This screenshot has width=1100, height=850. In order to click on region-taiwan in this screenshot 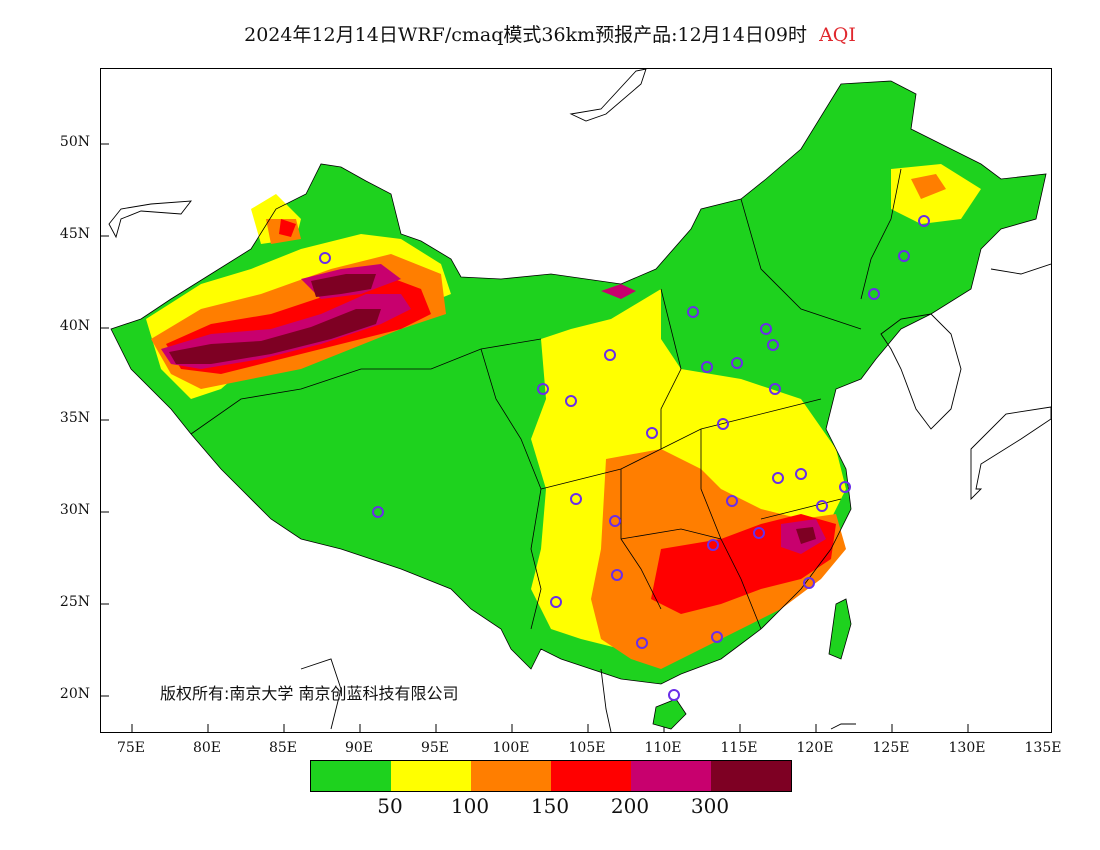, I will do `click(840, 629)`.